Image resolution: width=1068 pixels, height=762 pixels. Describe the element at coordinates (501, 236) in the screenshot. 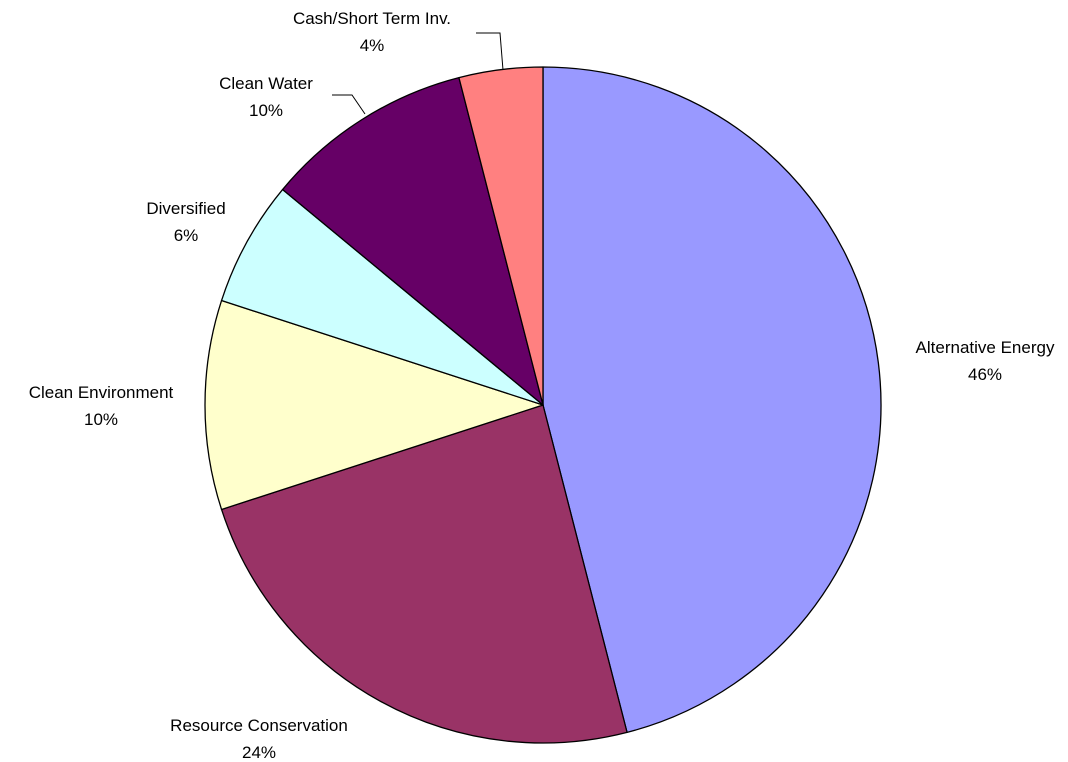

I see `pie-slice-cash-short-term-inv` at that location.